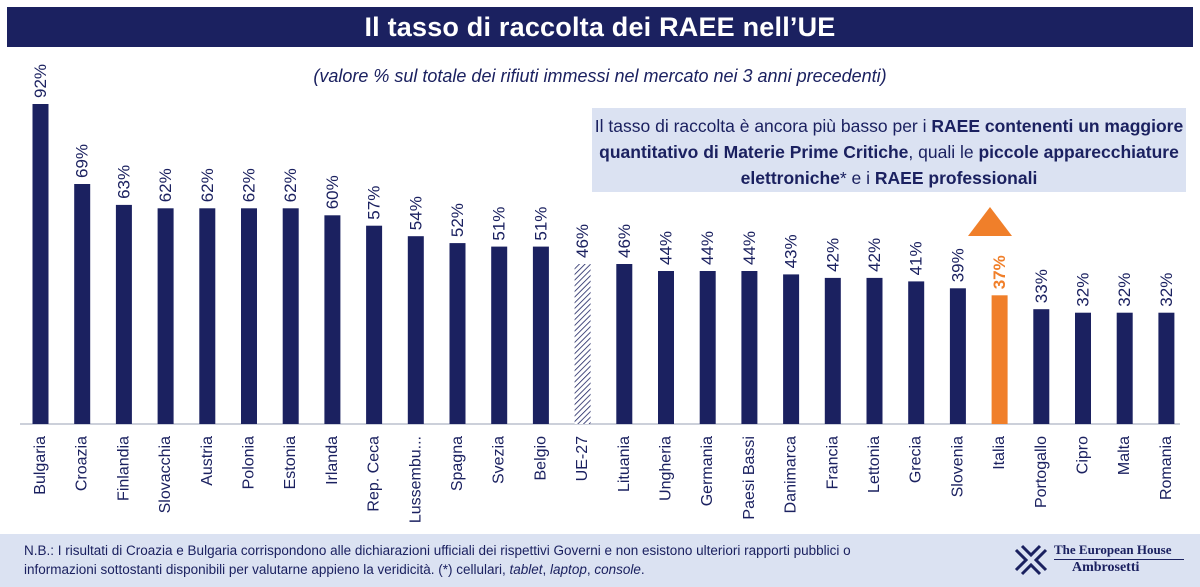 The width and height of the screenshot is (1200, 587). What do you see at coordinates (624, 241) in the screenshot?
I see `value-label-lituania: 46%` at bounding box center [624, 241].